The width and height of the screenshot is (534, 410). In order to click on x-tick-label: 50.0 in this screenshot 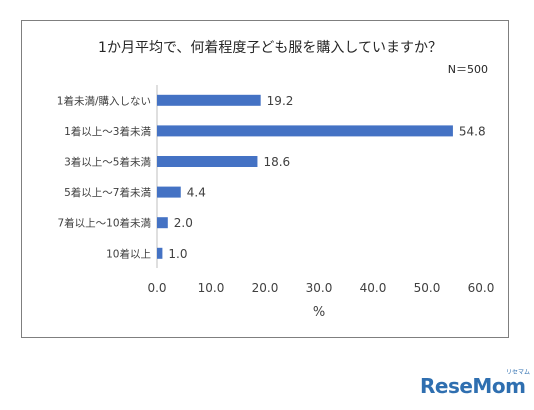, I will do `click(427, 288)`.